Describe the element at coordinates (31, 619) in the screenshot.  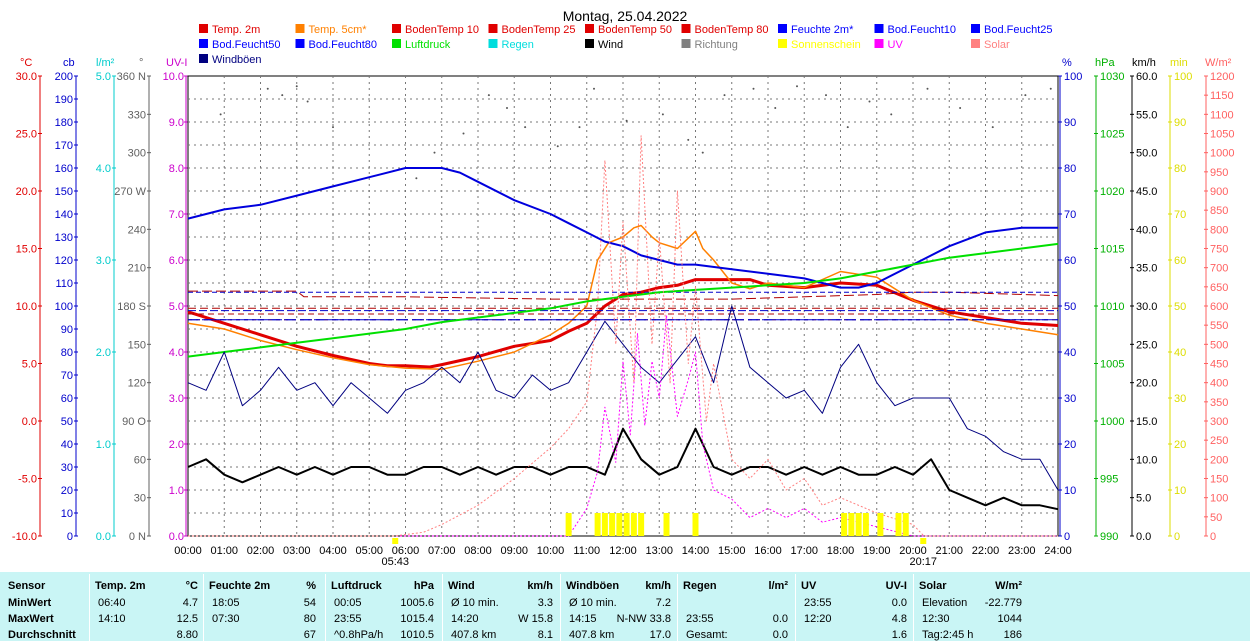
I see `stats-cell: MaxWert` at that location.